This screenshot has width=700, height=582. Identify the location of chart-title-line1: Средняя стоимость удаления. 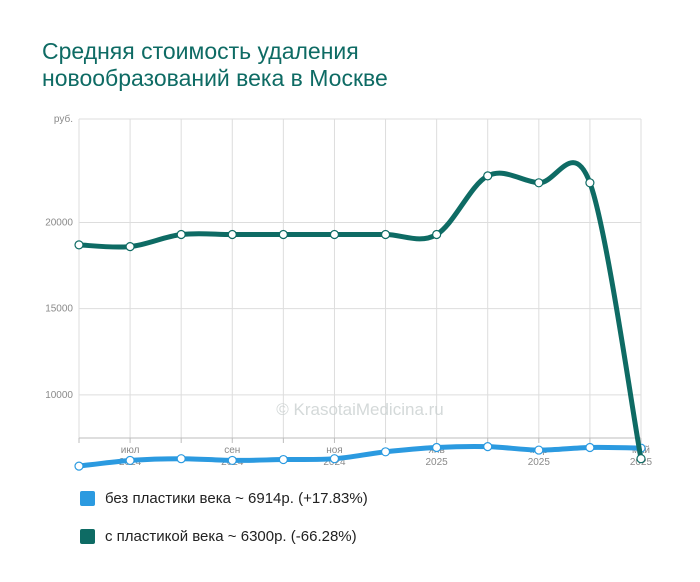
(200, 51).